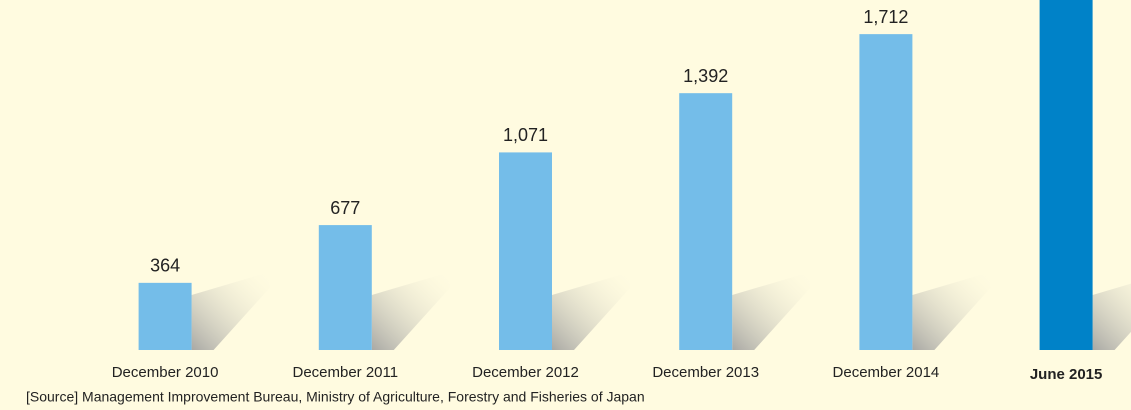 The width and height of the screenshot is (1131, 410). What do you see at coordinates (1066, 374) in the screenshot?
I see `x-tick-label: June 2015` at bounding box center [1066, 374].